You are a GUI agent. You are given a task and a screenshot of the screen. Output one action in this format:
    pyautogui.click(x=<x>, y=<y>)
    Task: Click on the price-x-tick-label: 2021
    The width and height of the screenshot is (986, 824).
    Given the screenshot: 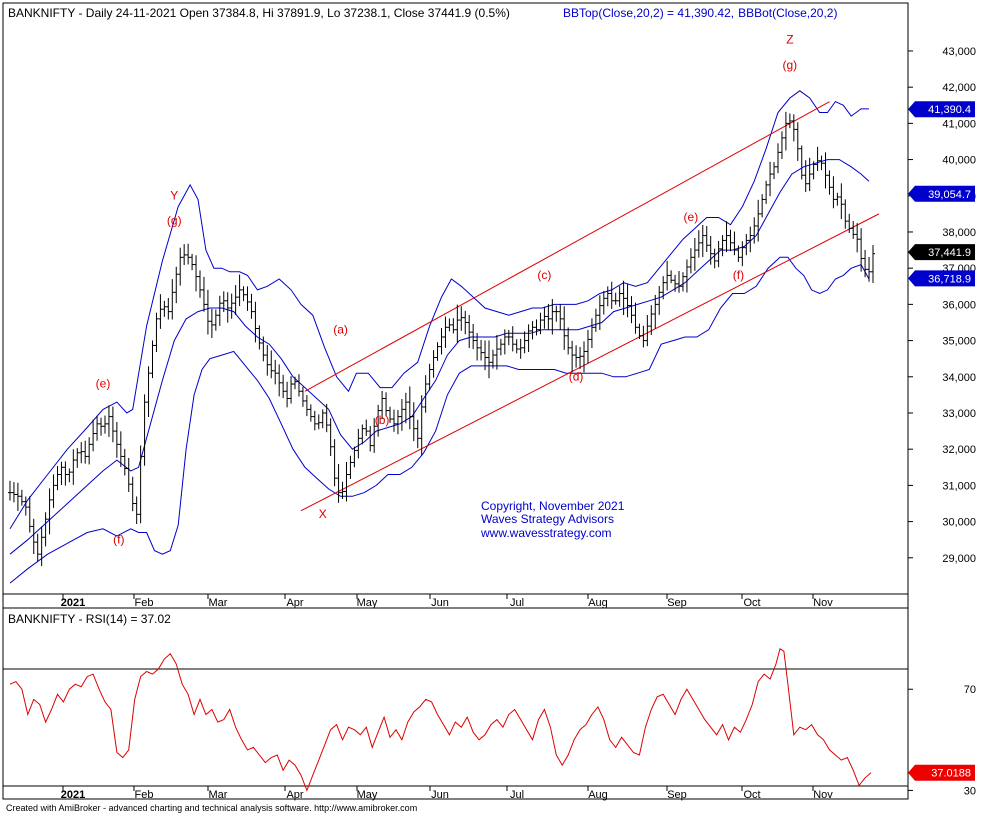 What is the action you would take?
    pyautogui.click(x=73, y=603)
    